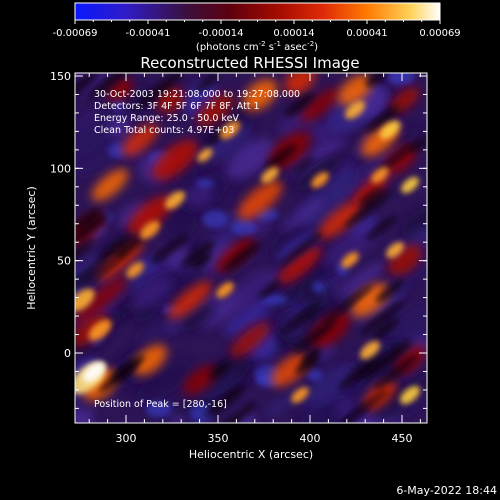  What do you see at coordinates (160, 404) in the screenshot?
I see `peak-position-text: Position of Peak = [280,-16]` at bounding box center [160, 404].